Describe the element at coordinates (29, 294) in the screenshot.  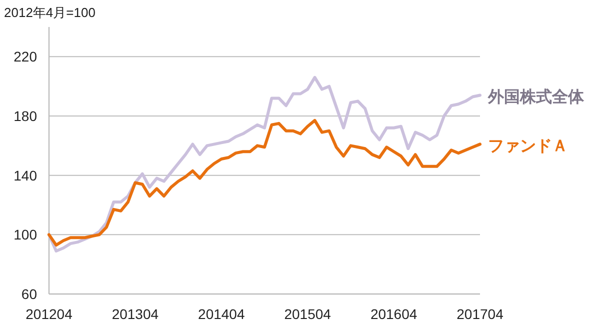
I see `y-tick-label: 60` at that location.